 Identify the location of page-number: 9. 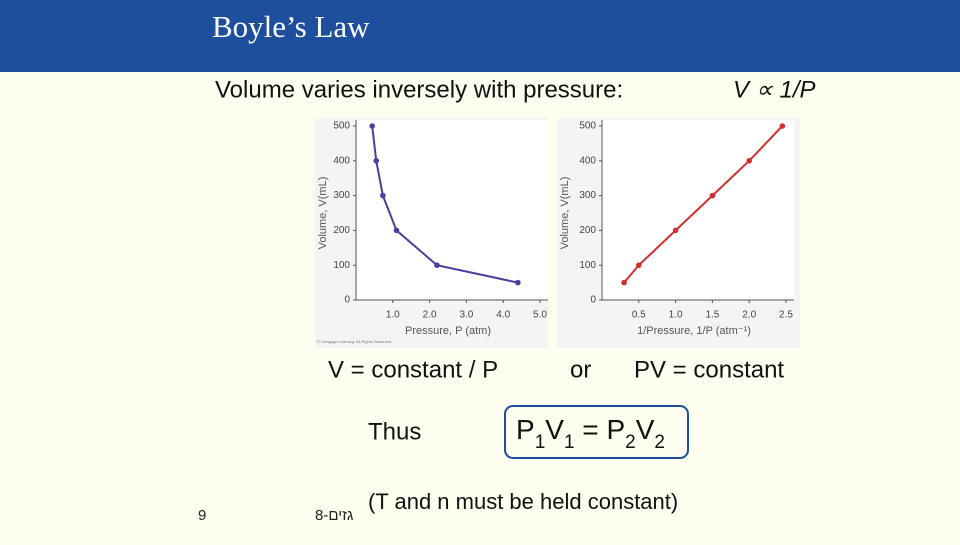
(202, 515).